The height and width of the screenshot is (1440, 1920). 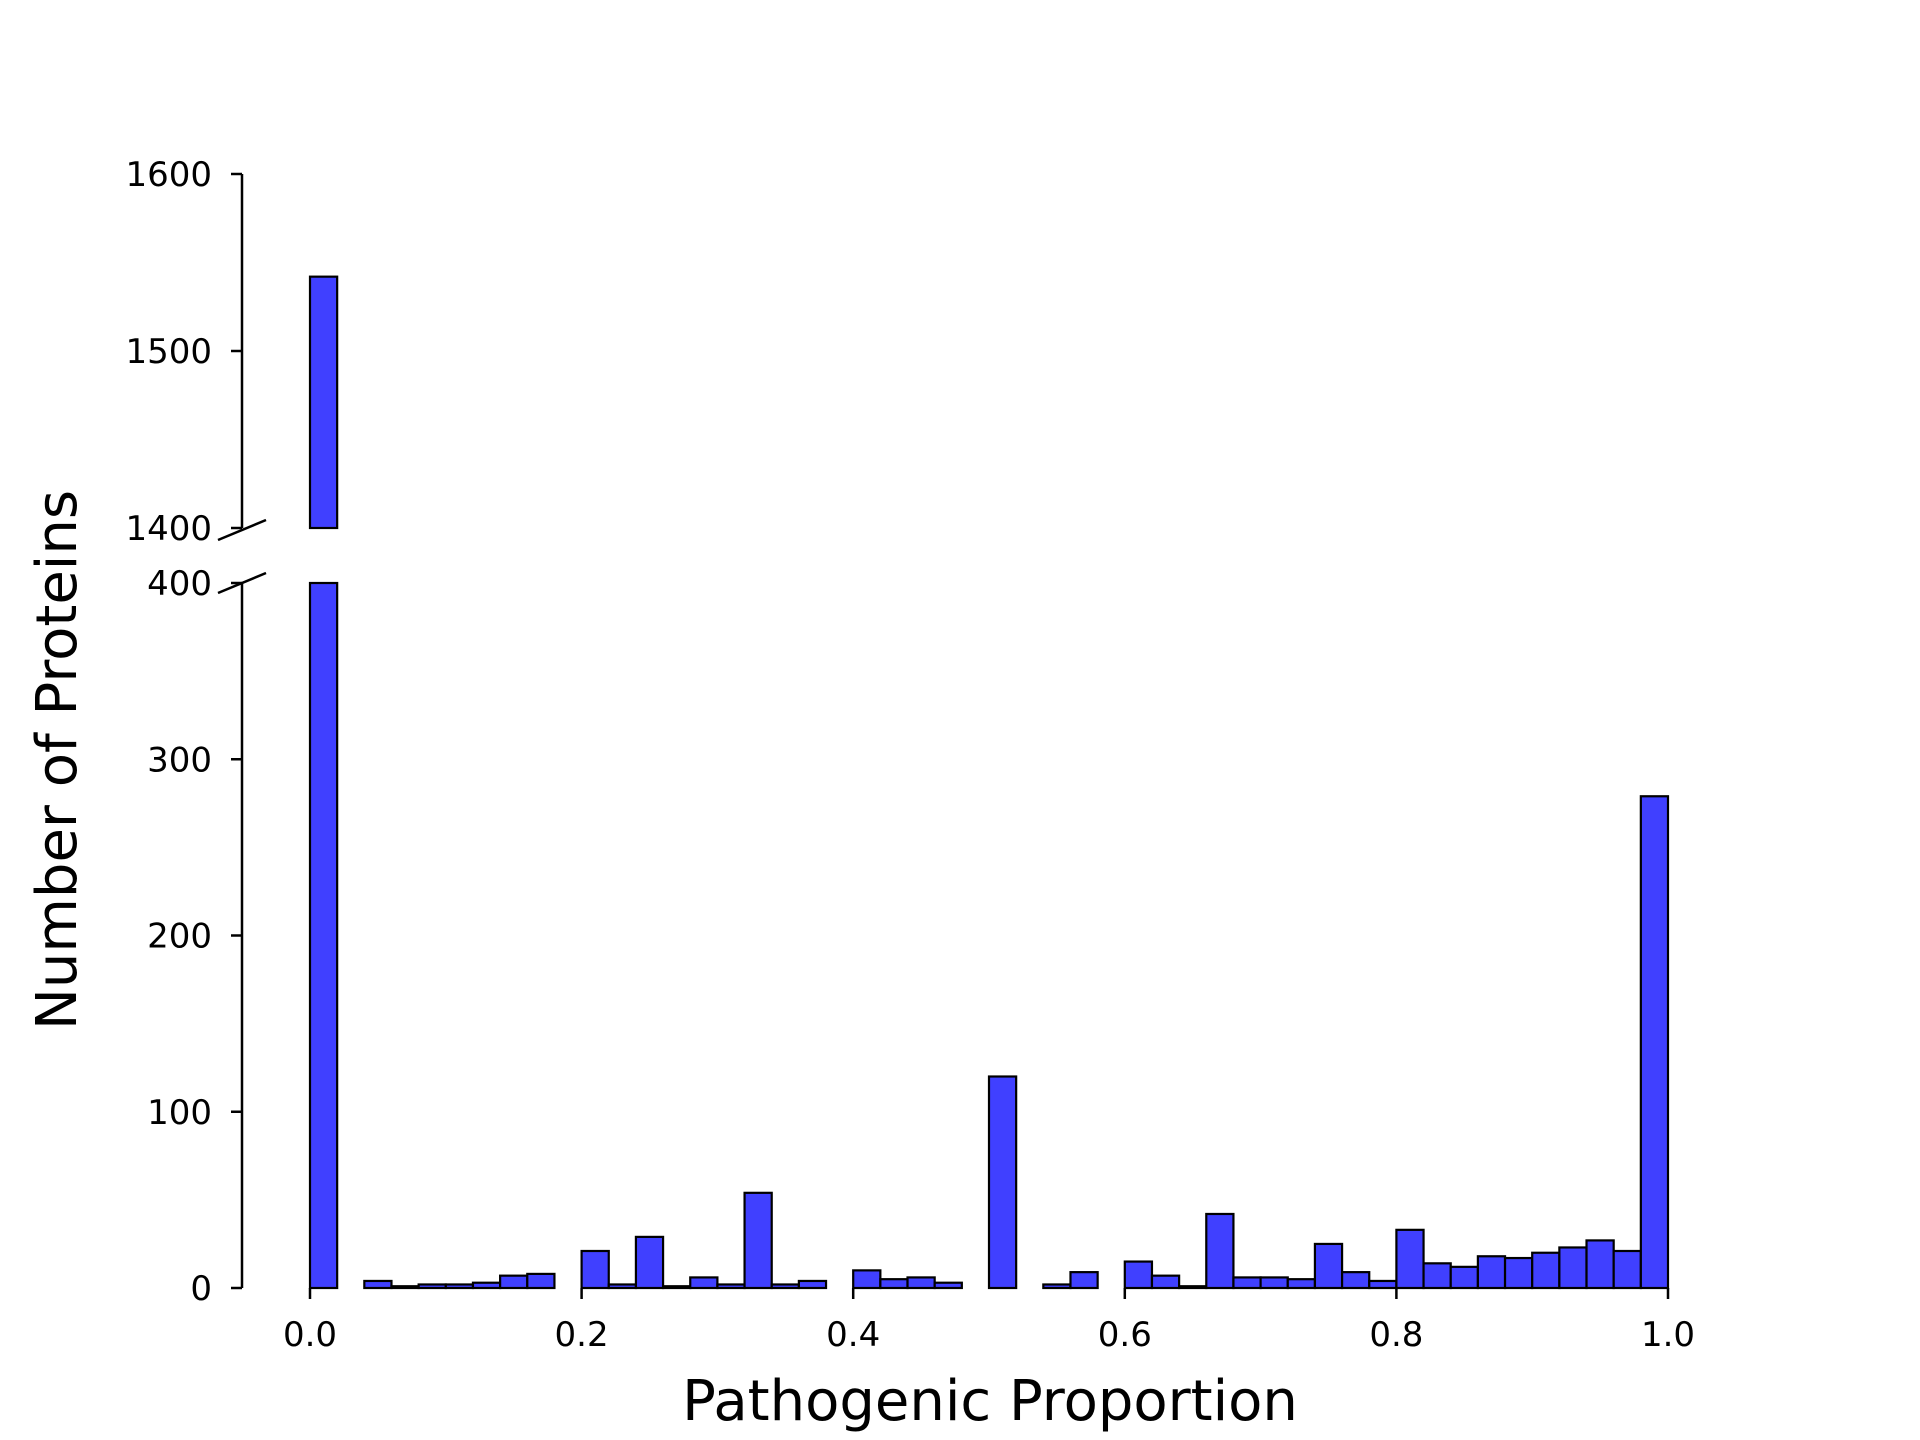 What do you see at coordinates (179, 937) in the screenshot?
I see `y-tick-label: 200` at bounding box center [179, 937].